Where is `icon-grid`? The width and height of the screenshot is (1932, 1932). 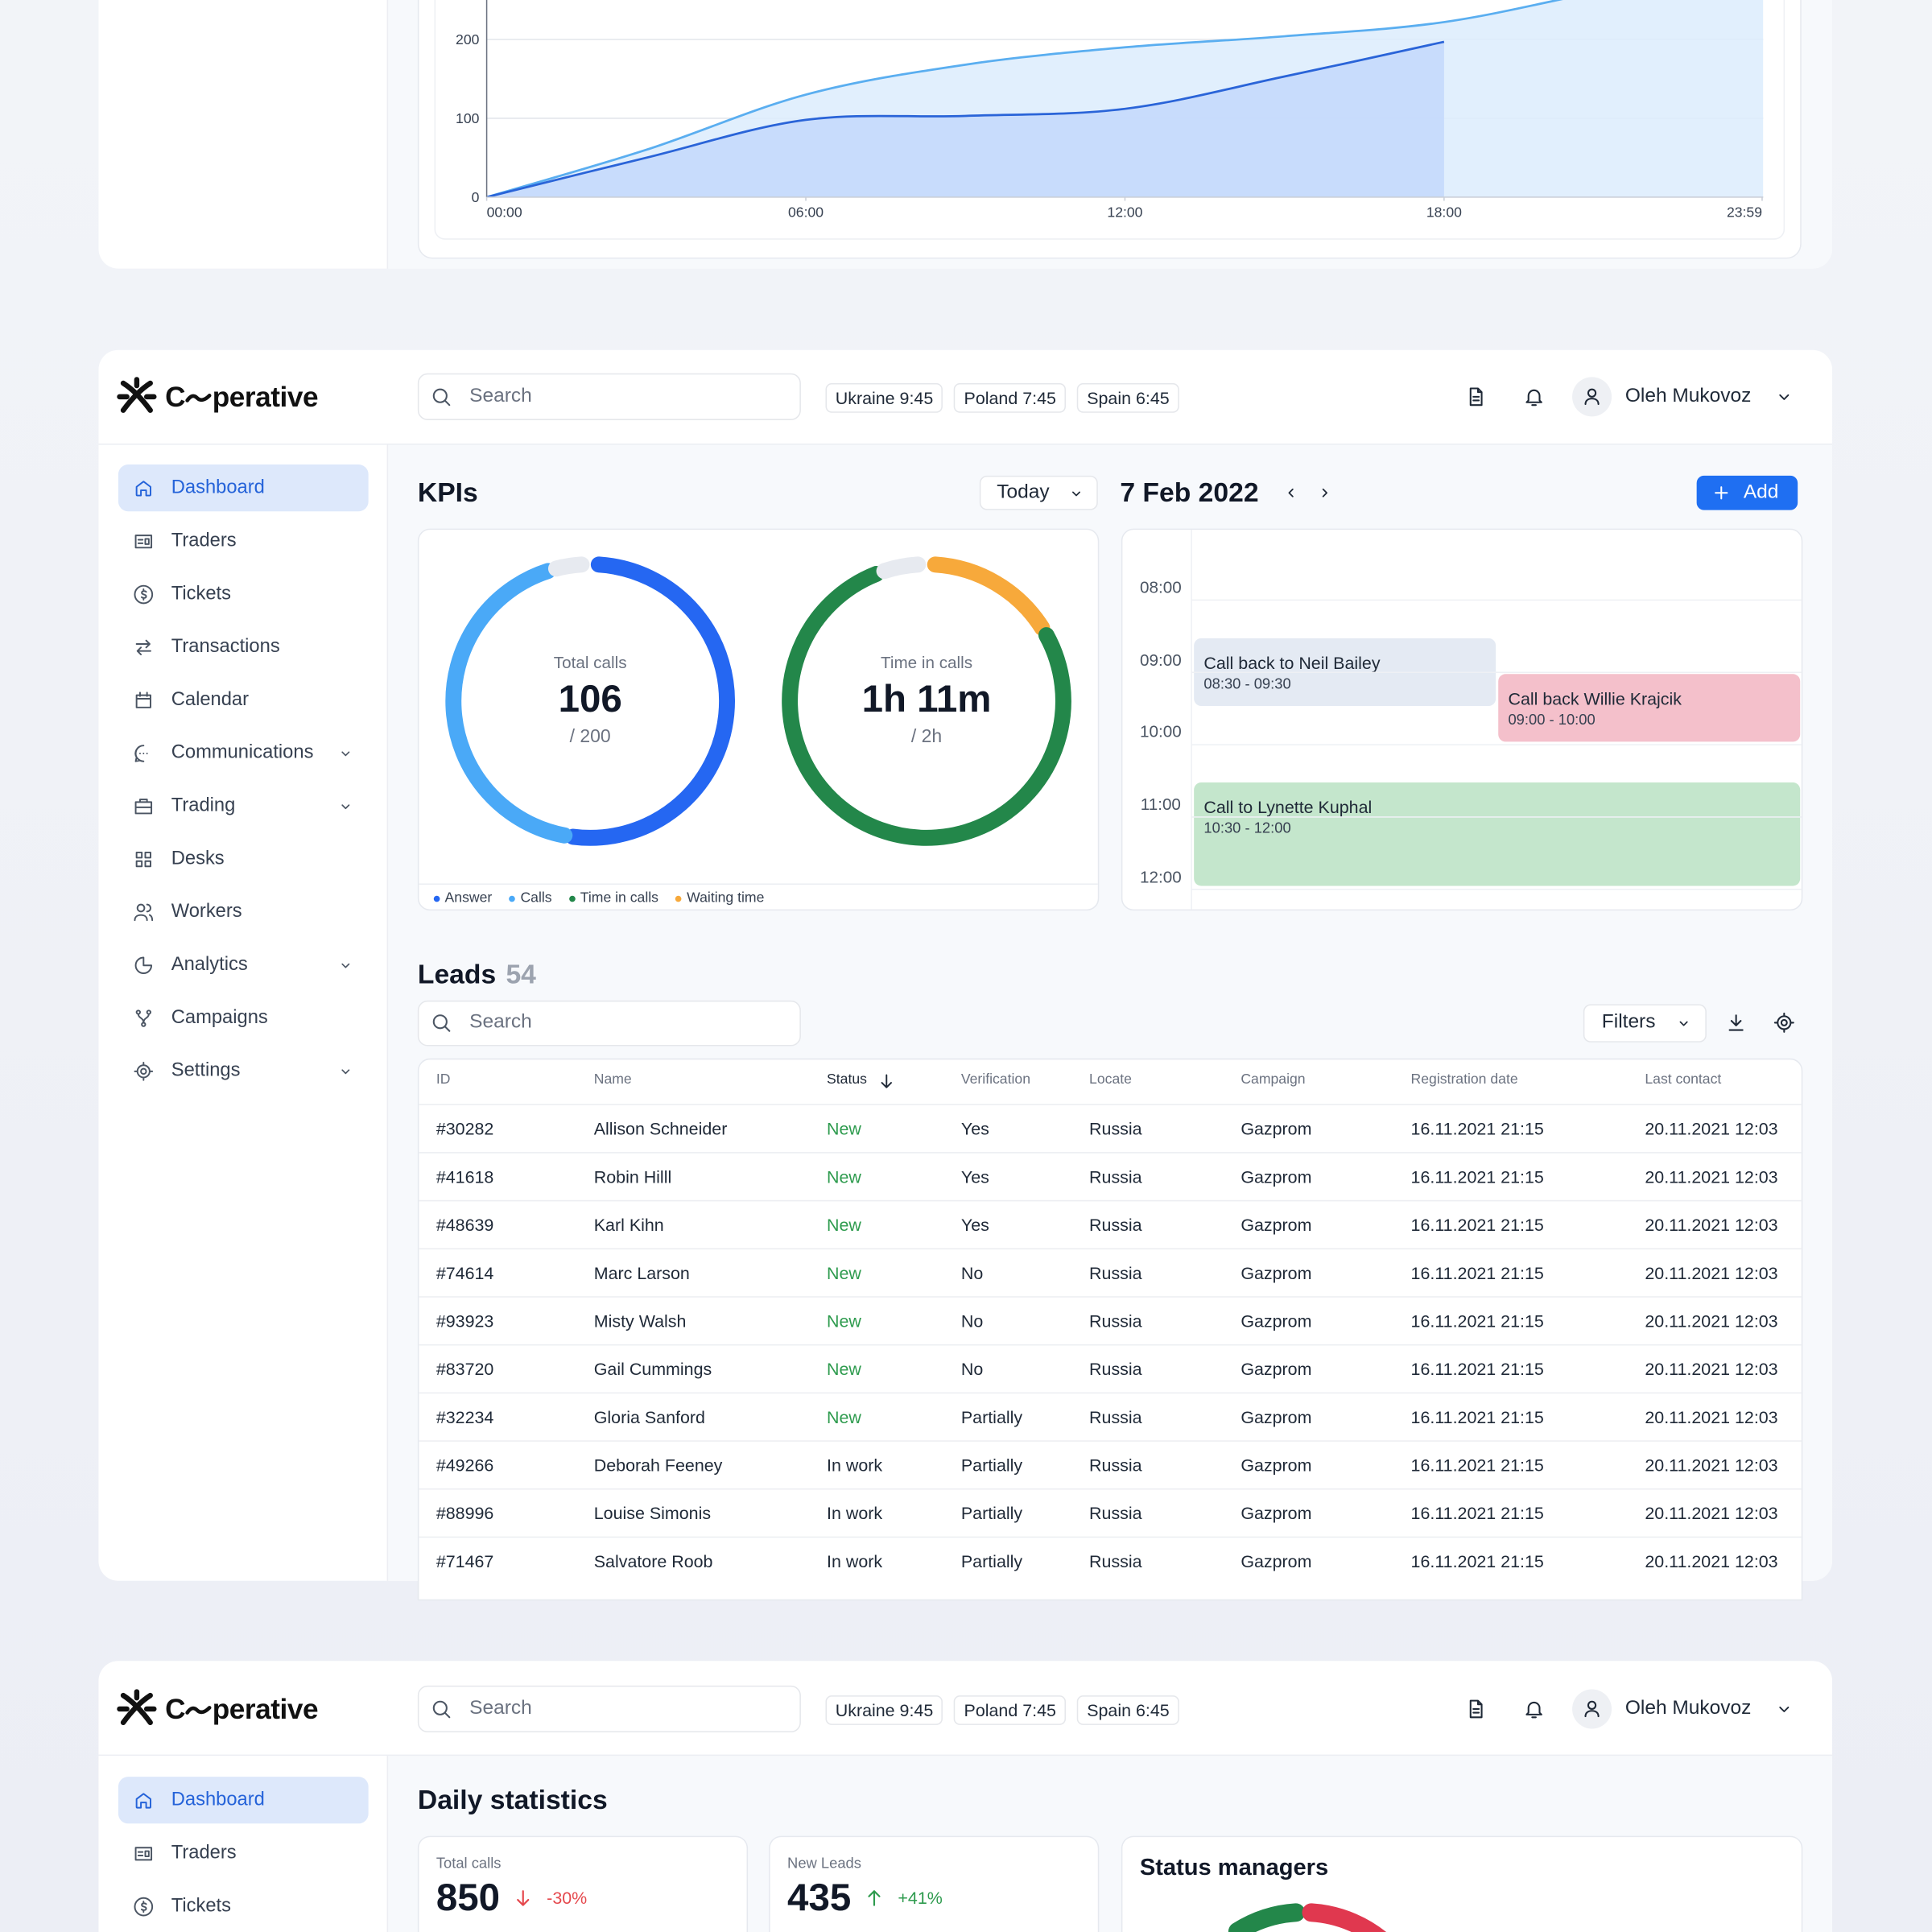
icon-grid is located at coordinates (142, 859).